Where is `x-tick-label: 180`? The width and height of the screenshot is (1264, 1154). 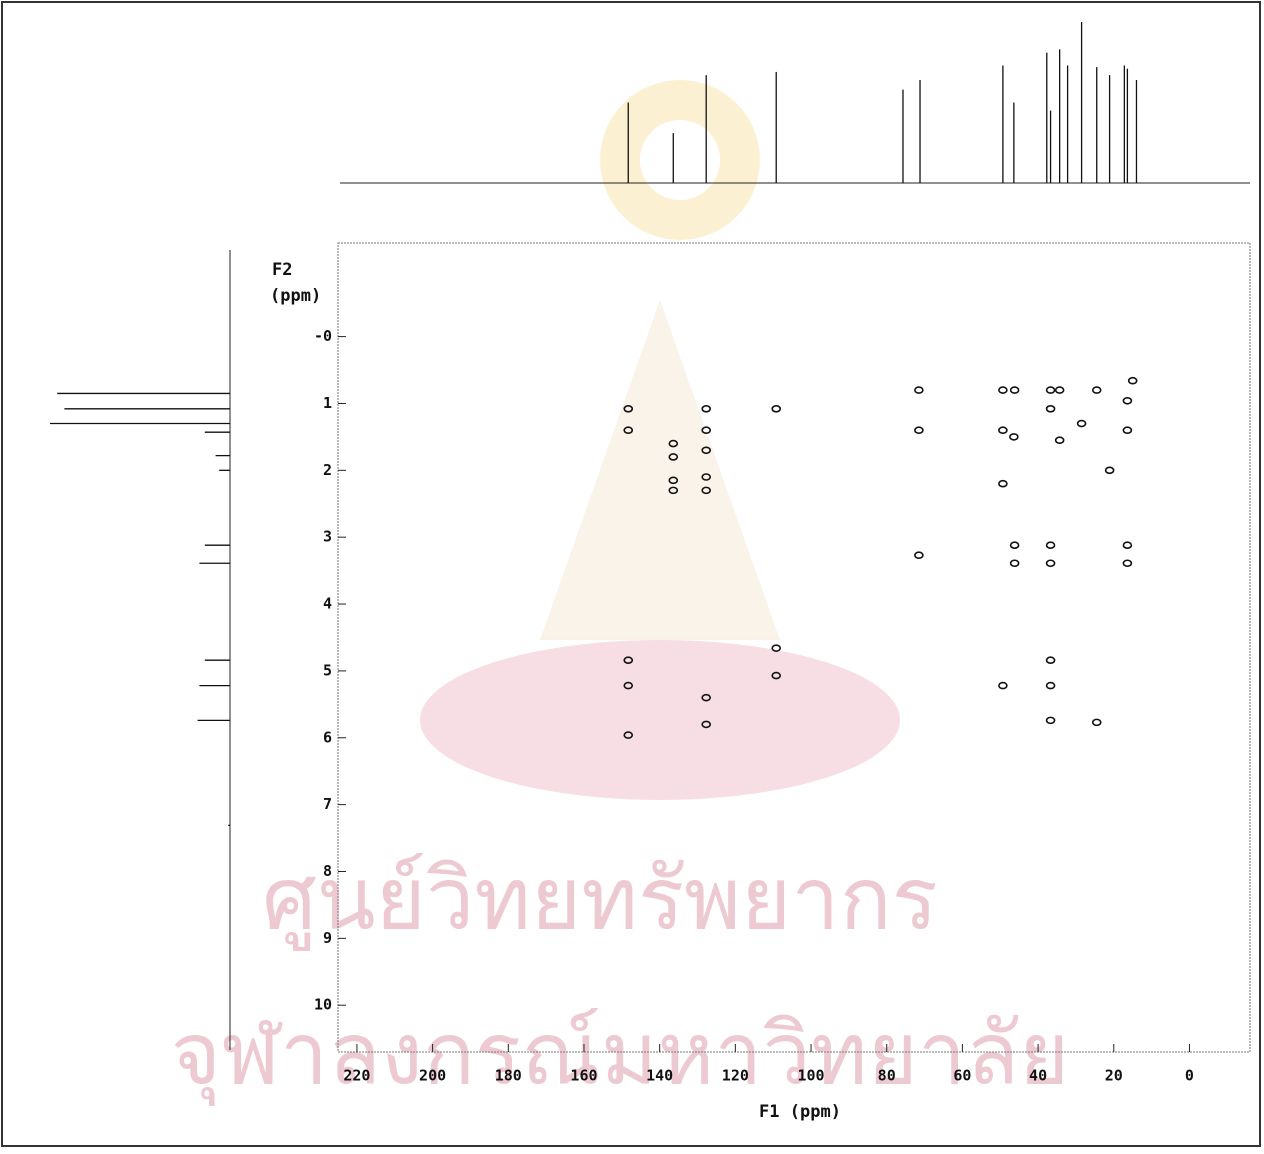 x-tick-label: 180 is located at coordinates (508, 1076).